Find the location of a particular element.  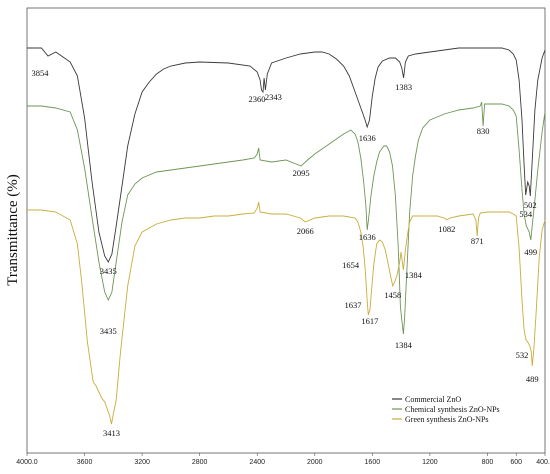

peak-label-12: 3435 is located at coordinates (108, 331).